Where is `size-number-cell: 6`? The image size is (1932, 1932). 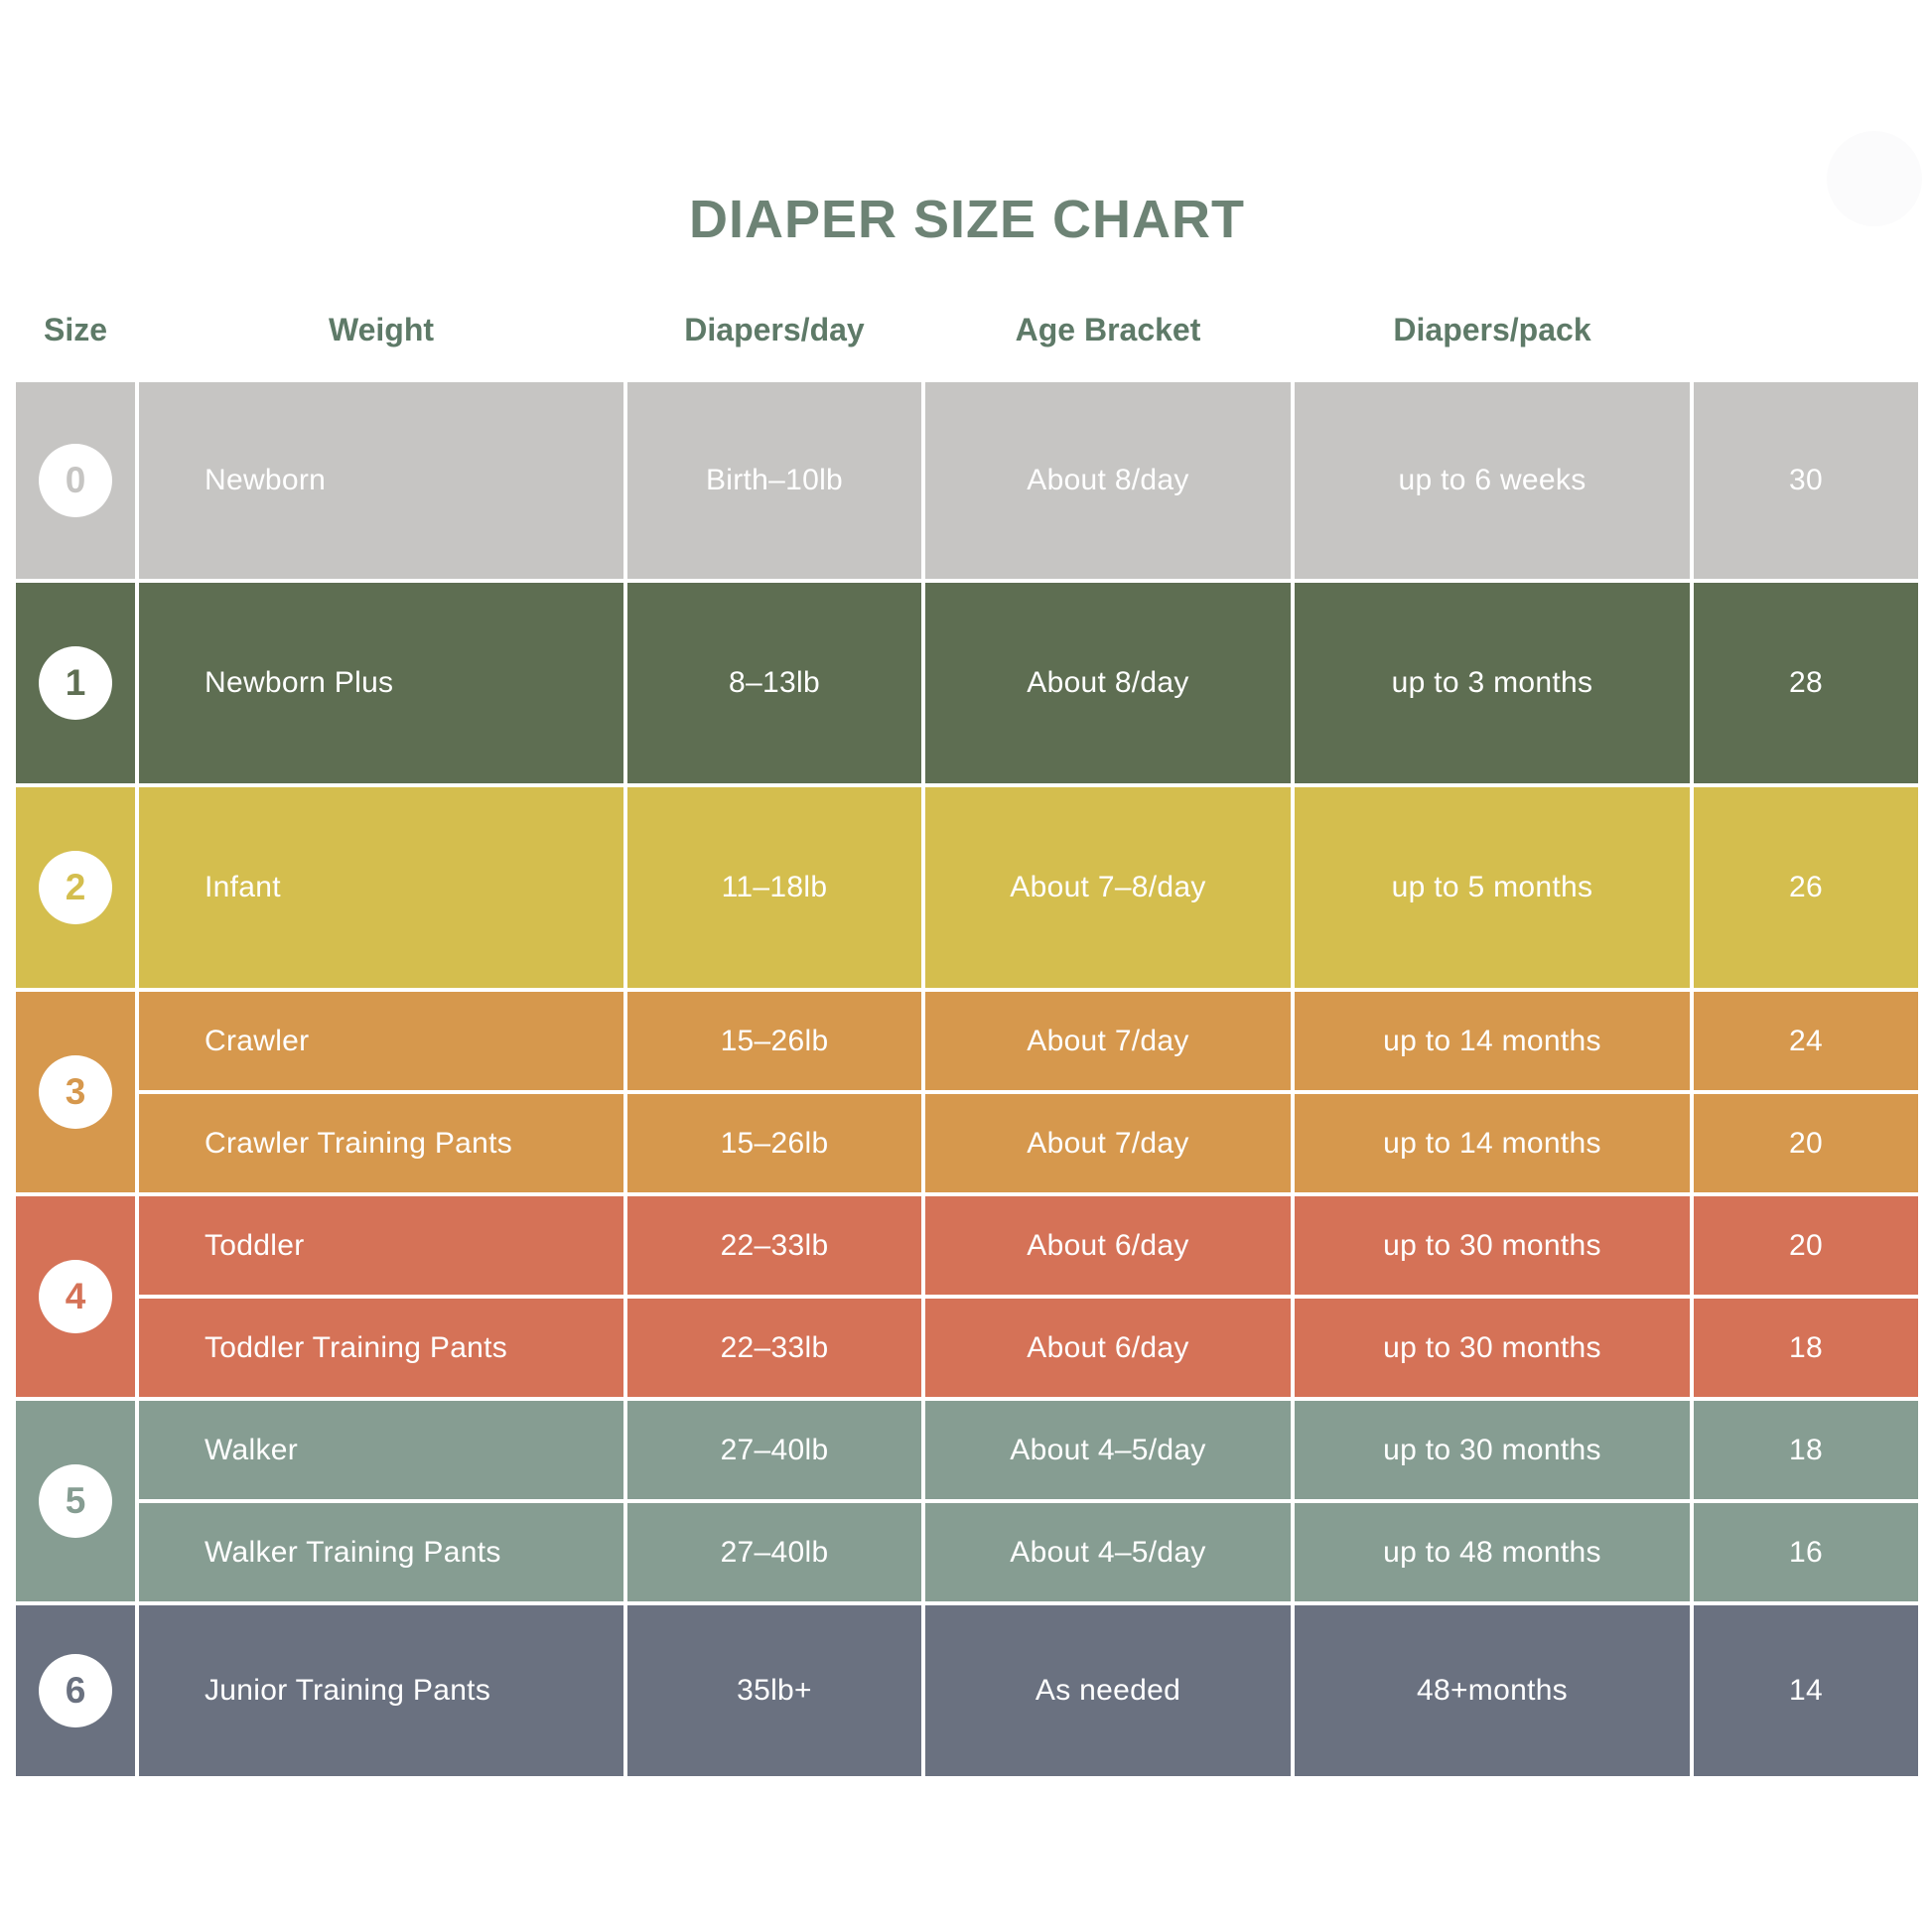
size-number-cell: 6 is located at coordinates (75, 1690).